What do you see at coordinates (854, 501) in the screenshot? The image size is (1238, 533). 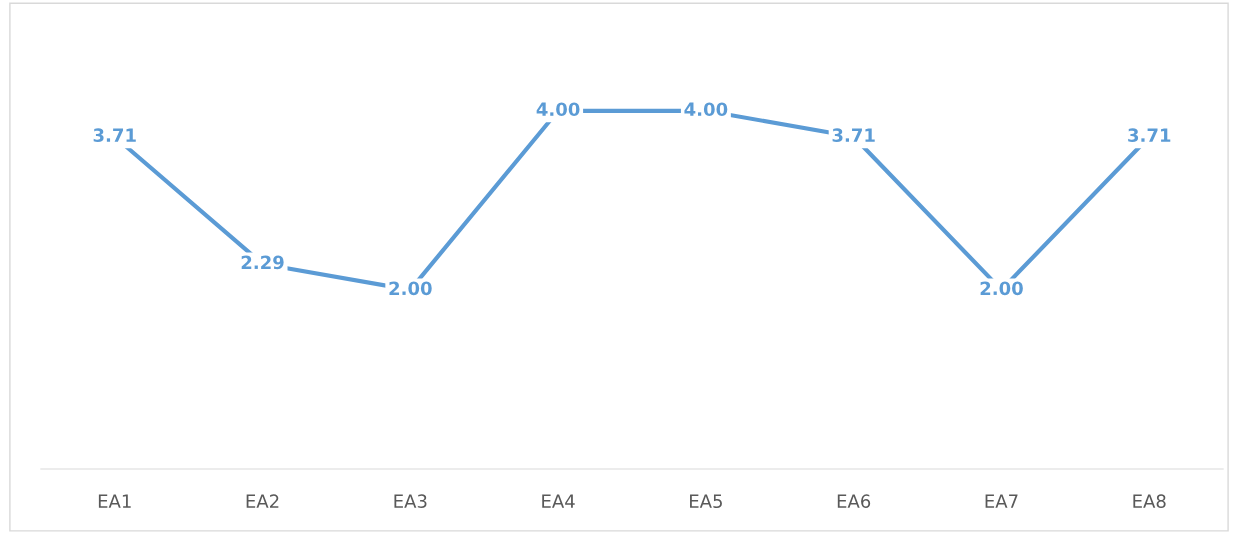 I see `x-tick-label: EA6` at bounding box center [854, 501].